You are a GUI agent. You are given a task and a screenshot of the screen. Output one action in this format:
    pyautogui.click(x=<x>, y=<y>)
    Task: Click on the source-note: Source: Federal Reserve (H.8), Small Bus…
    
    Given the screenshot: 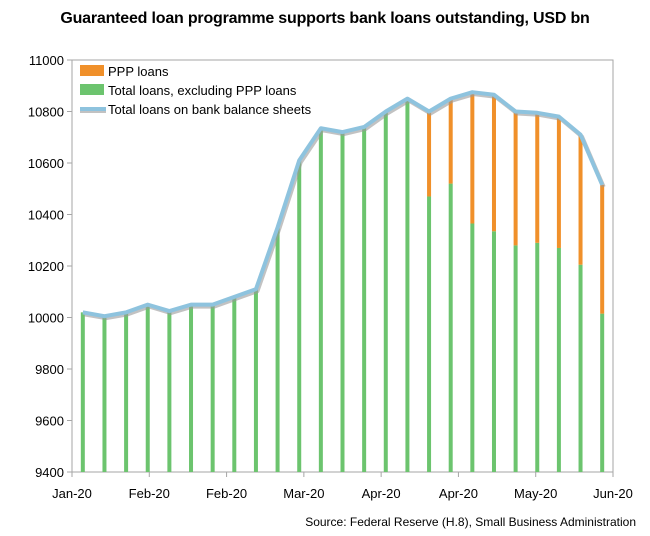 What is the action you would take?
    pyautogui.click(x=470, y=522)
    